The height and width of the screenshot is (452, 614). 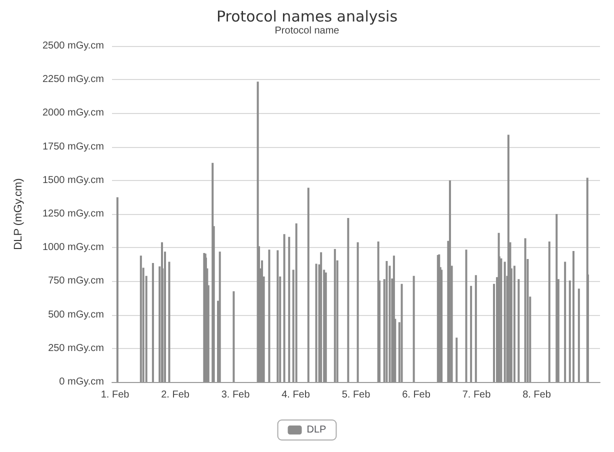 I want to click on y-tick-label: 1750 mGy.cm, so click(x=73, y=146).